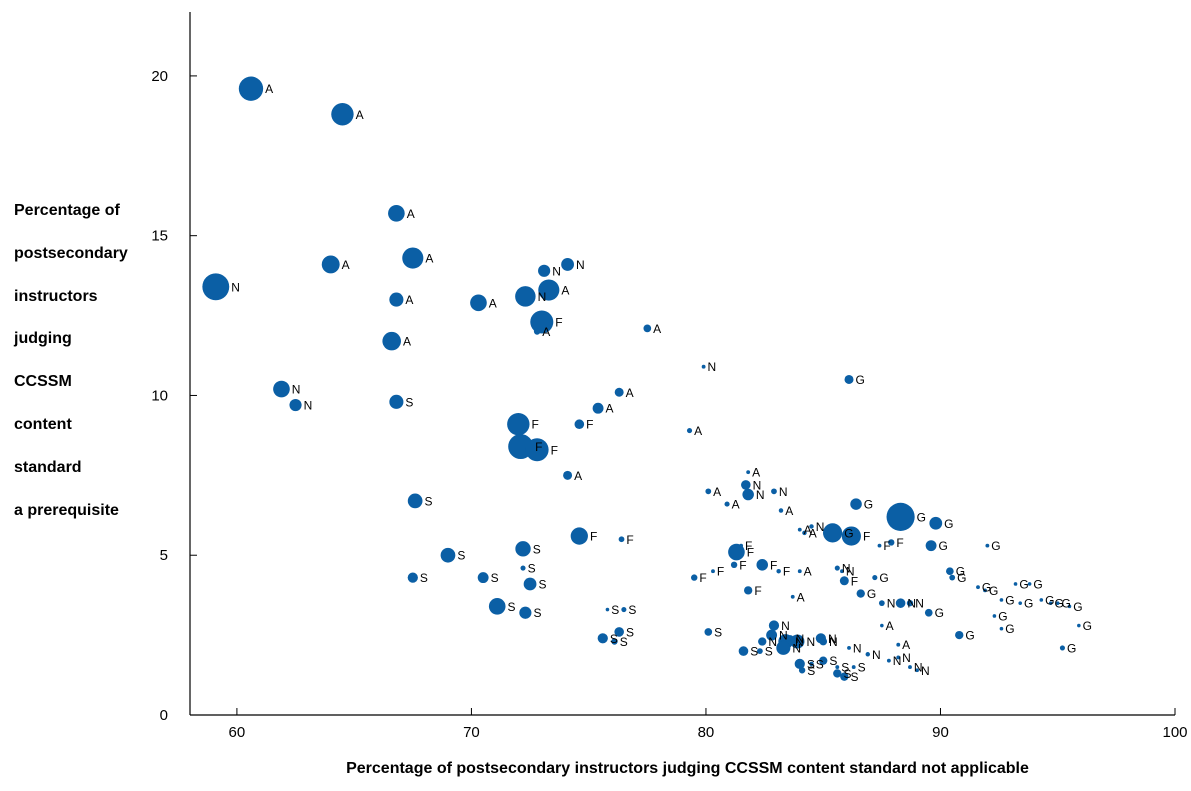  I want to click on x-tick-label: 100, so click(1174, 732).